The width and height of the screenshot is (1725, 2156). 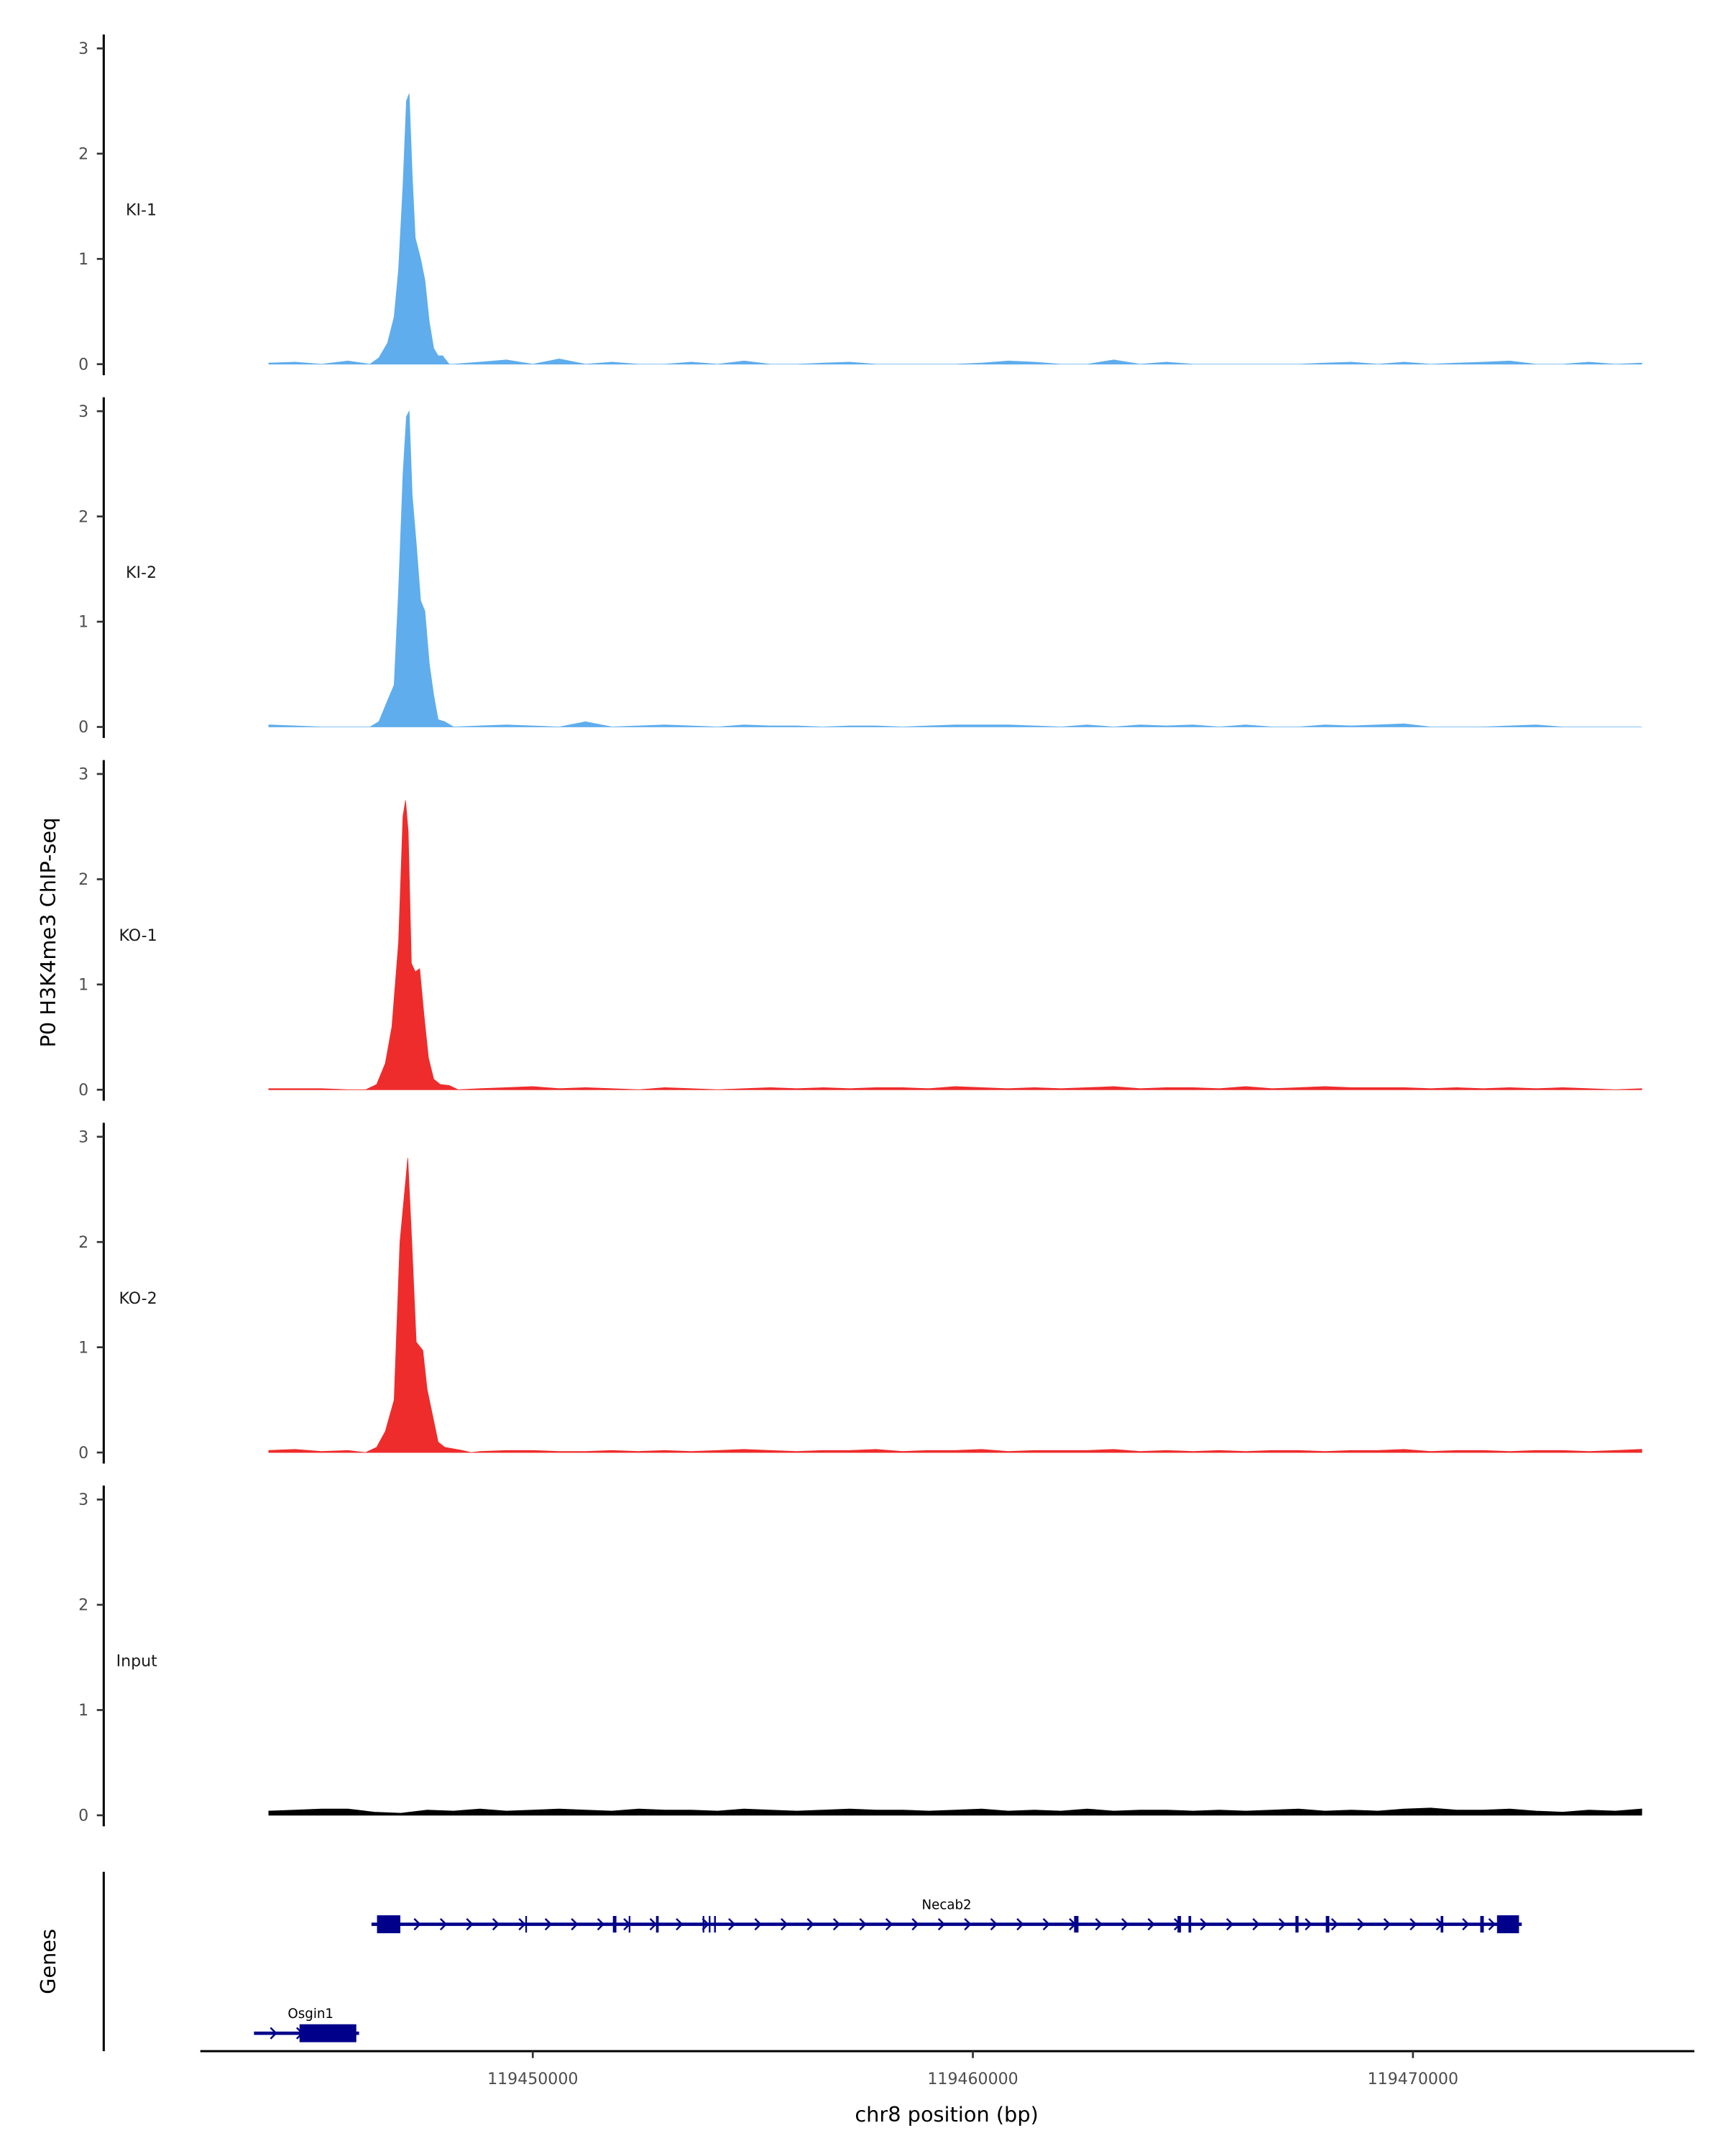 I want to click on track-label: KO-1, so click(x=138, y=936).